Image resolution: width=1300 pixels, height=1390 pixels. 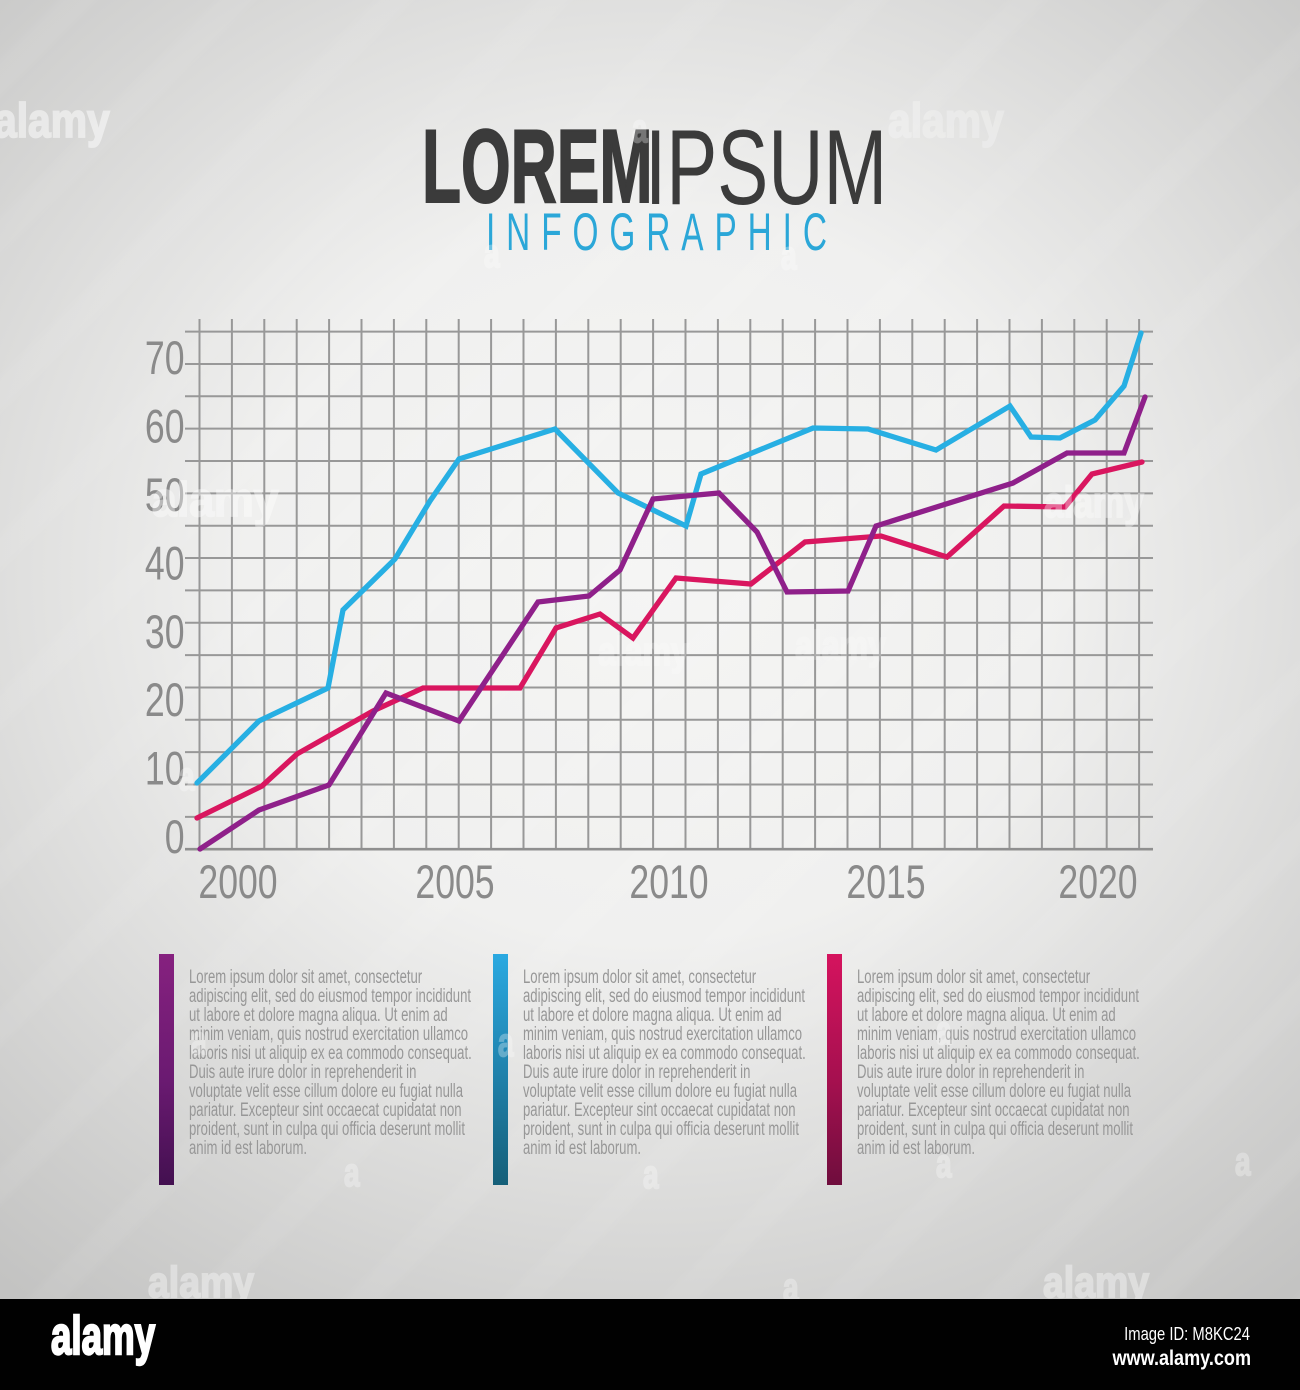 What do you see at coordinates (1097, 881) in the screenshot?
I see `svg-text: 2020` at bounding box center [1097, 881].